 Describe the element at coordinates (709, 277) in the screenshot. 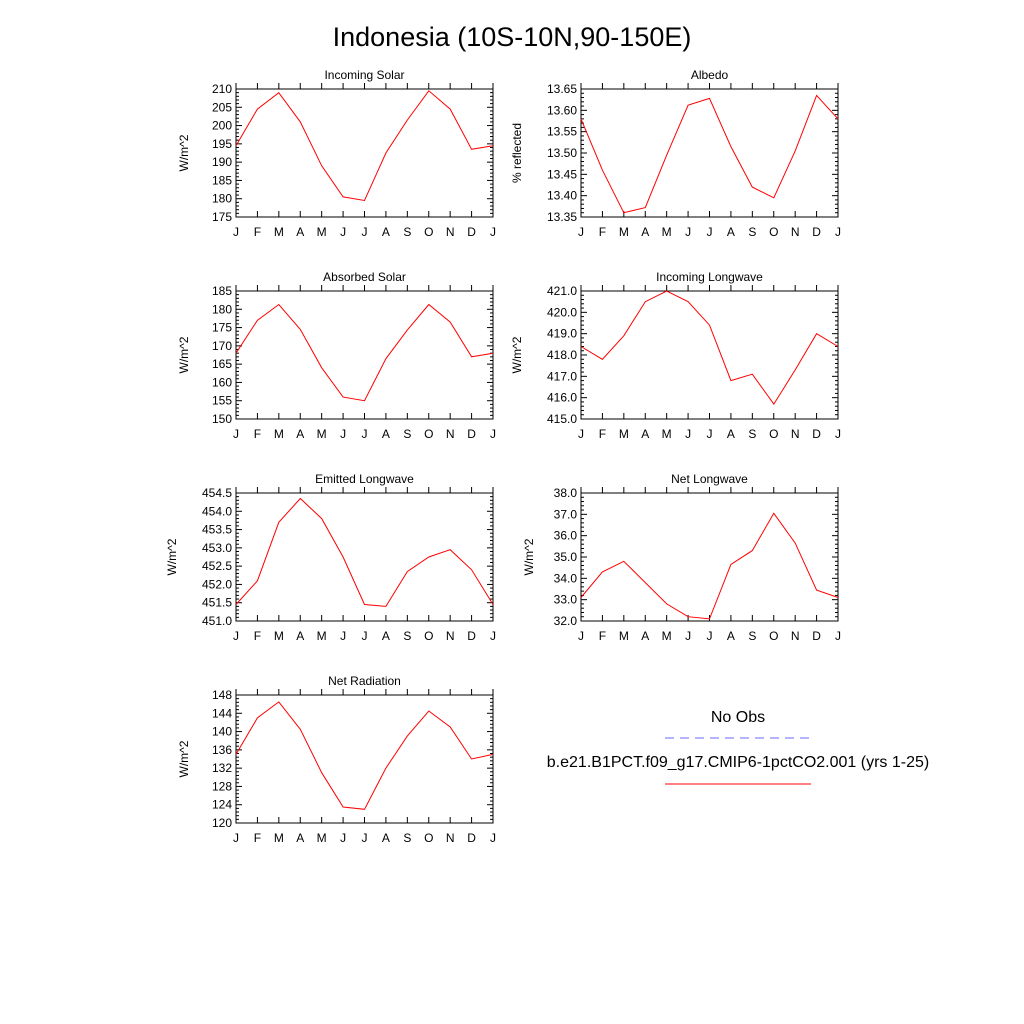

I see `panel-title-incoming-longwave: Incoming Longwave` at that location.